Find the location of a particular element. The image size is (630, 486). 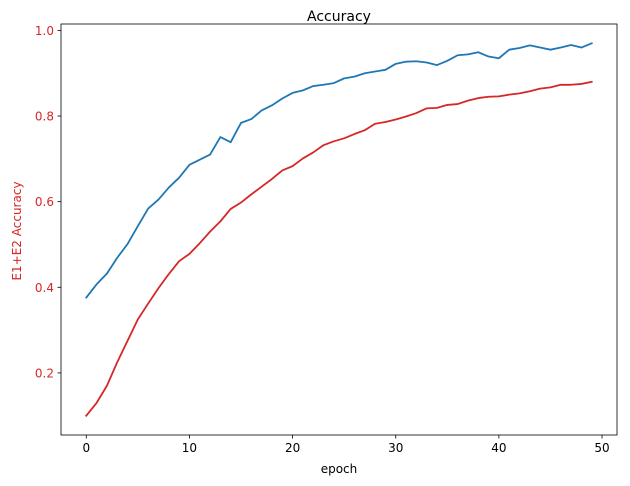

y-tick-label: 0.6 is located at coordinates (44, 202).